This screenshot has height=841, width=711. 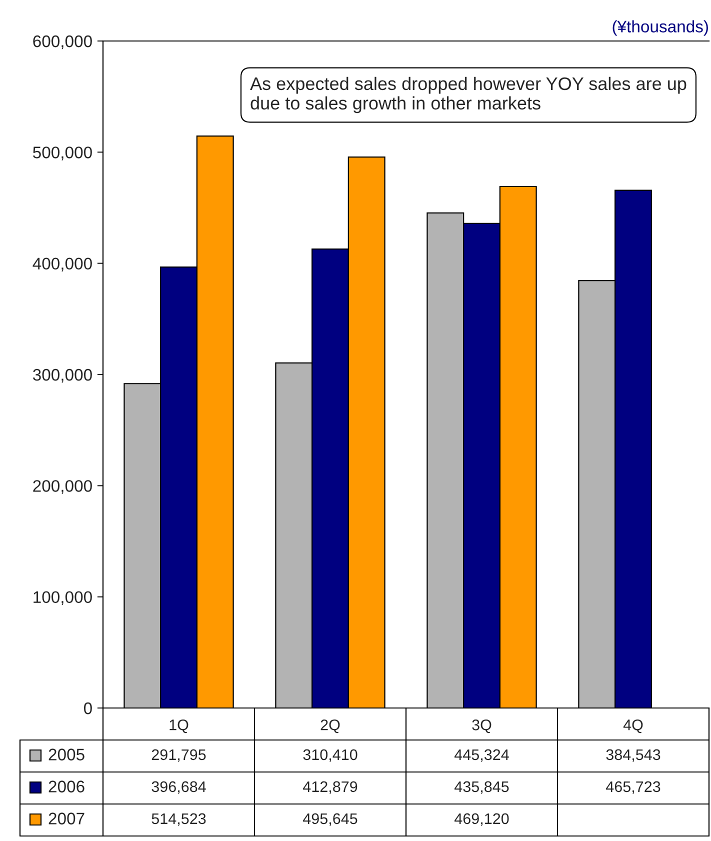 I want to click on y-tick-label: 500,000, so click(x=62, y=153).